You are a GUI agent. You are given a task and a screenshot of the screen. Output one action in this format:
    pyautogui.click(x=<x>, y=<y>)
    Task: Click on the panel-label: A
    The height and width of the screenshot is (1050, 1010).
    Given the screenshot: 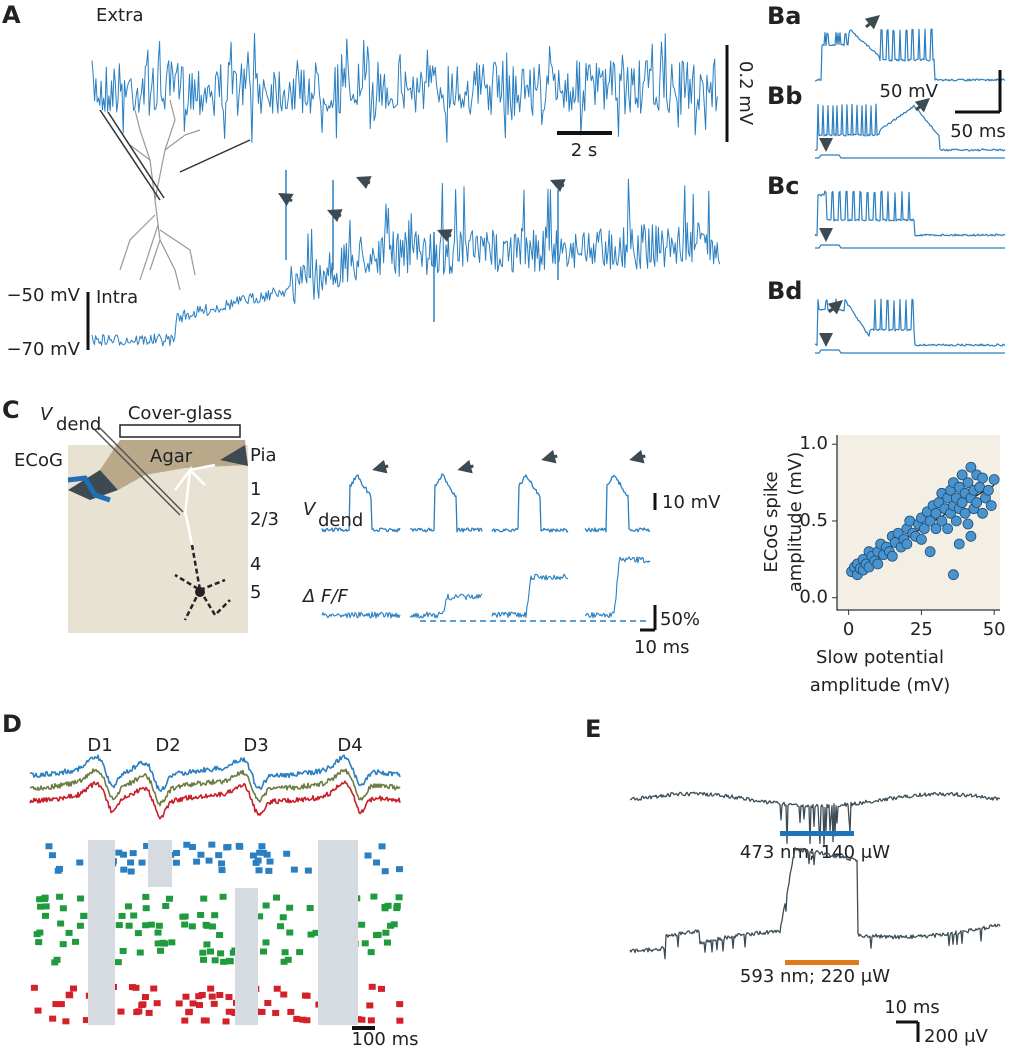 What is the action you would take?
    pyautogui.click(x=11, y=15)
    